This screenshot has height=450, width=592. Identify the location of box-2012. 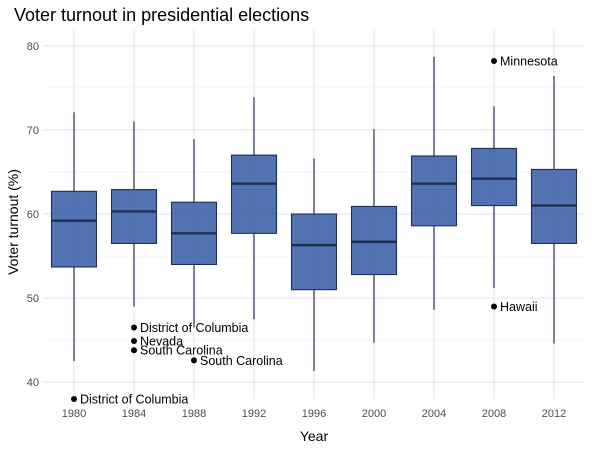
(554, 210).